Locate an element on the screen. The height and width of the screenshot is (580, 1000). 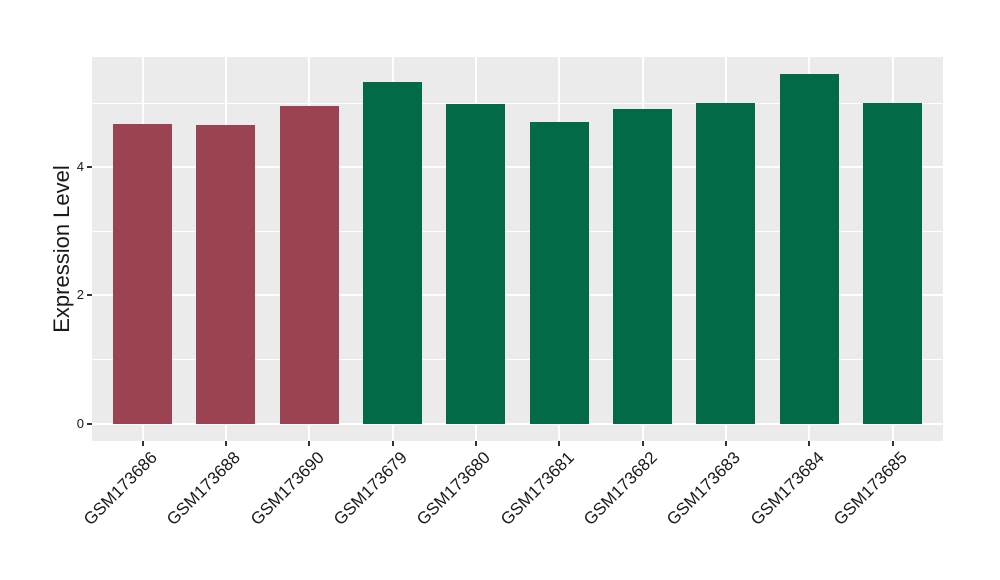
bar-GSM173680 is located at coordinates (476, 263).